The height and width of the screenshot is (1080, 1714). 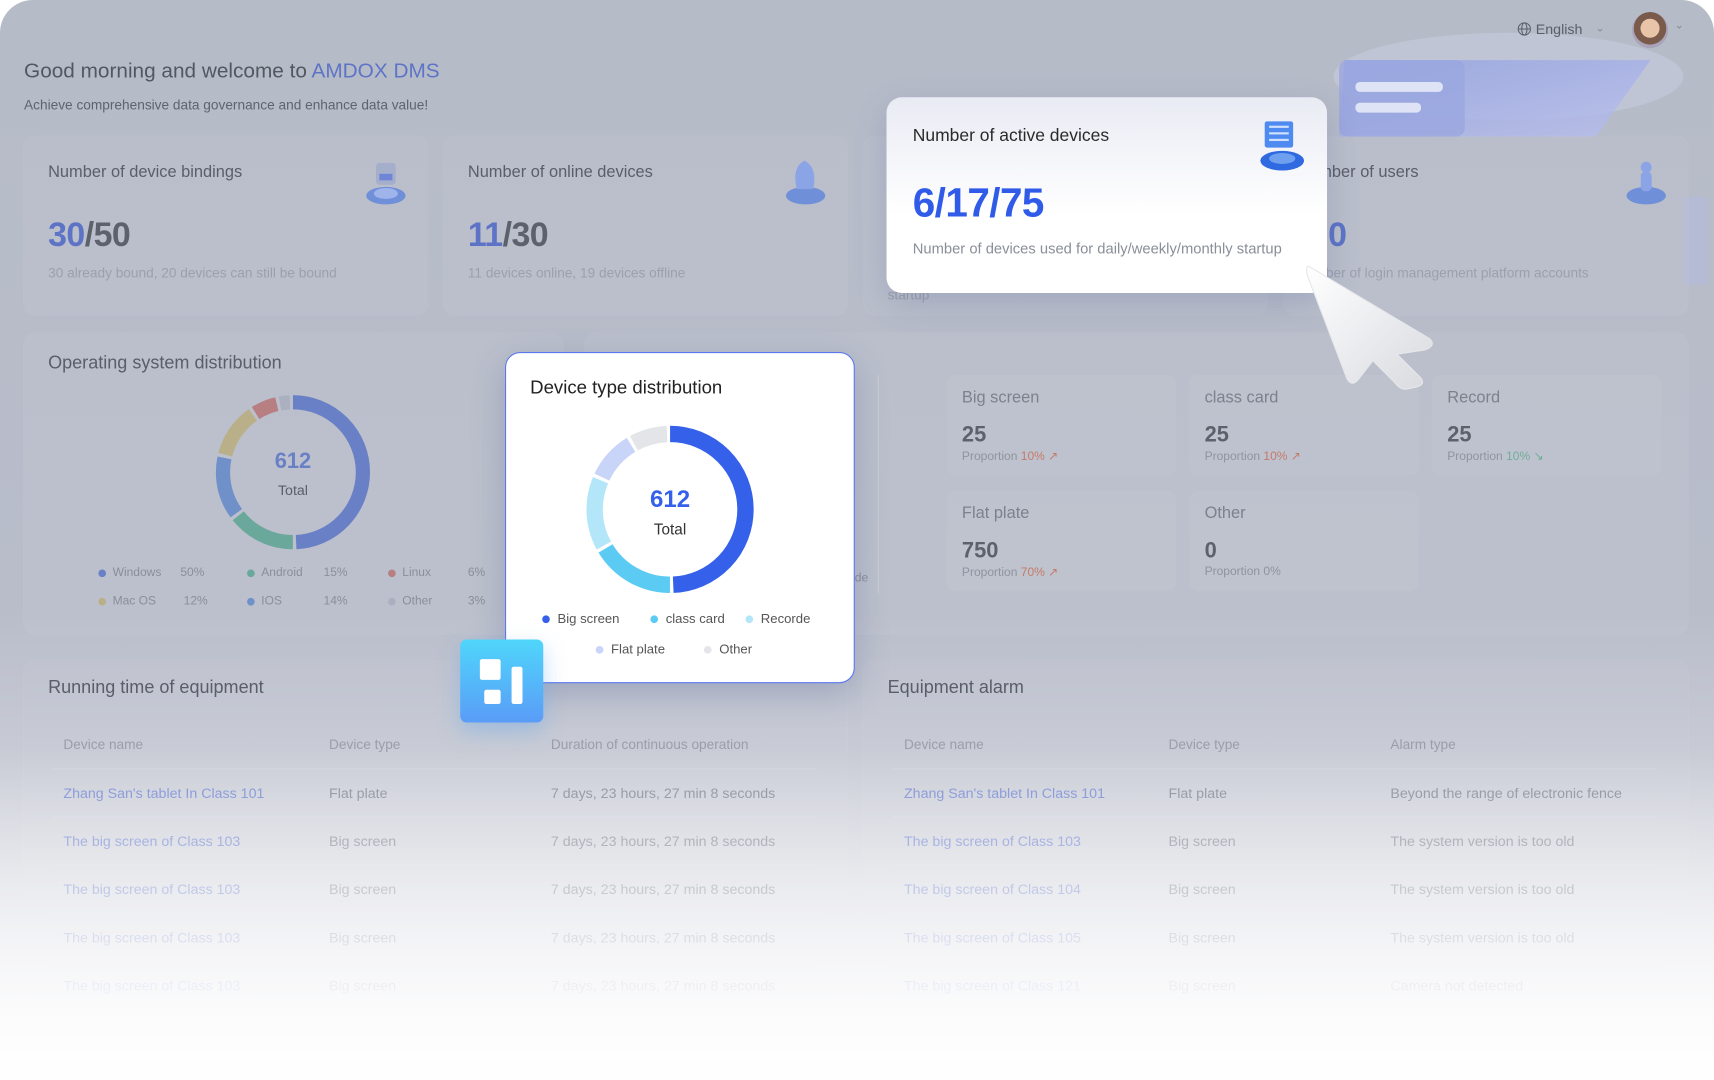 I want to click on stat-value-current: 11, so click(x=485, y=234).